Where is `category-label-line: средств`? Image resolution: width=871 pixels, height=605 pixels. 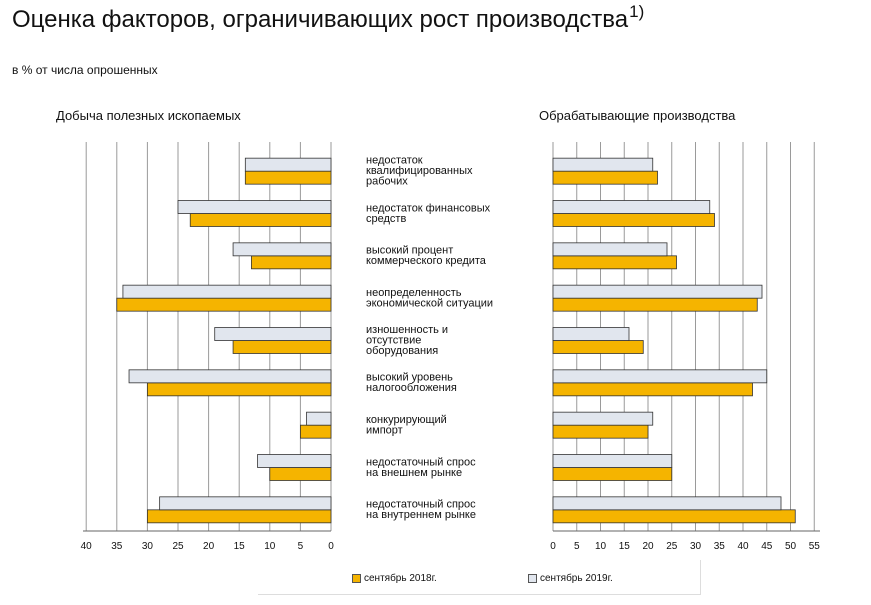 category-label-line: средств is located at coordinates (386, 219).